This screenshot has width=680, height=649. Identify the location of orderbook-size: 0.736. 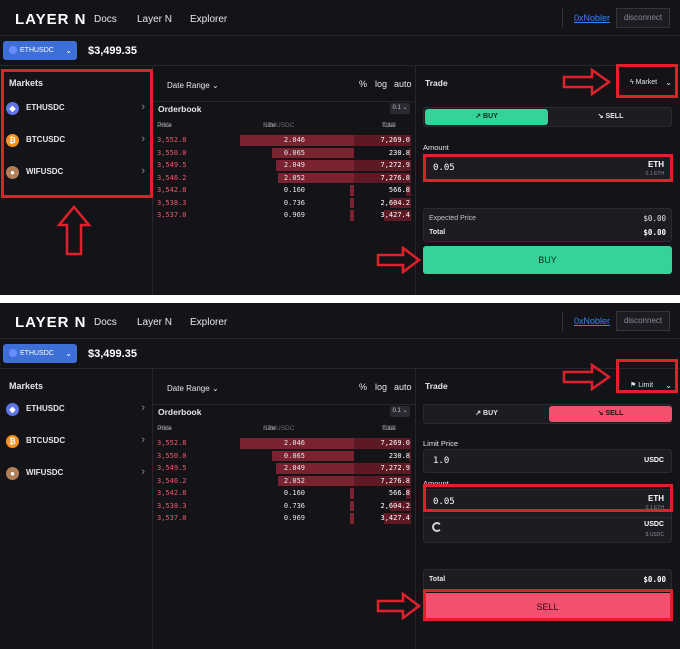
(294, 202).